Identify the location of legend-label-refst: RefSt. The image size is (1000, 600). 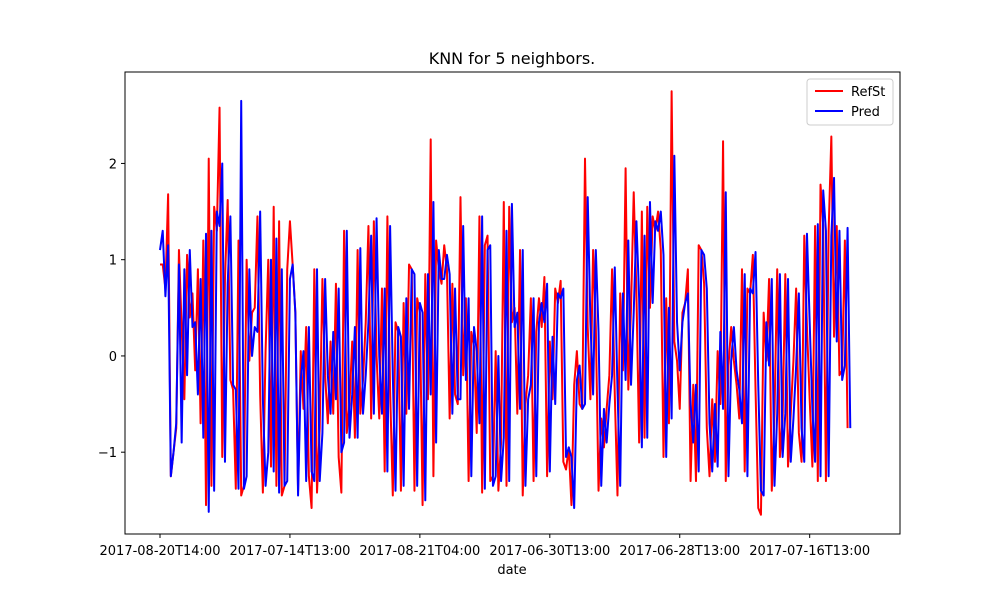
(868, 92).